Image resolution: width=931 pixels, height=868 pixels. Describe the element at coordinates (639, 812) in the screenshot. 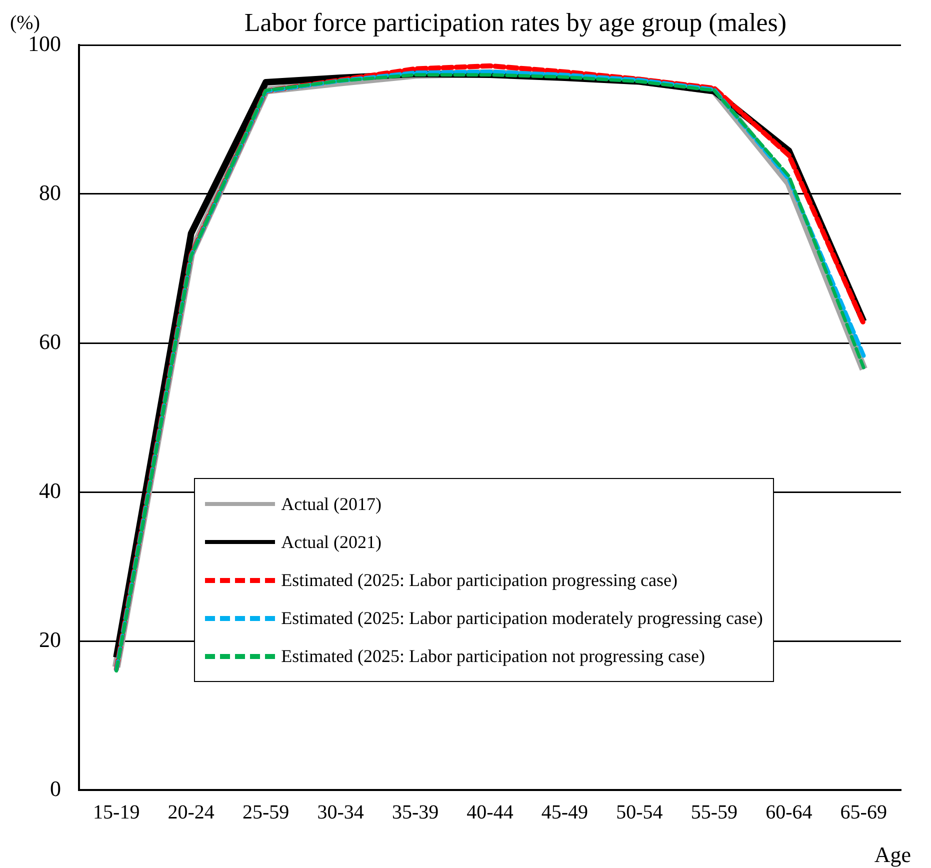

I see `x-tick-label: 50-54` at that location.